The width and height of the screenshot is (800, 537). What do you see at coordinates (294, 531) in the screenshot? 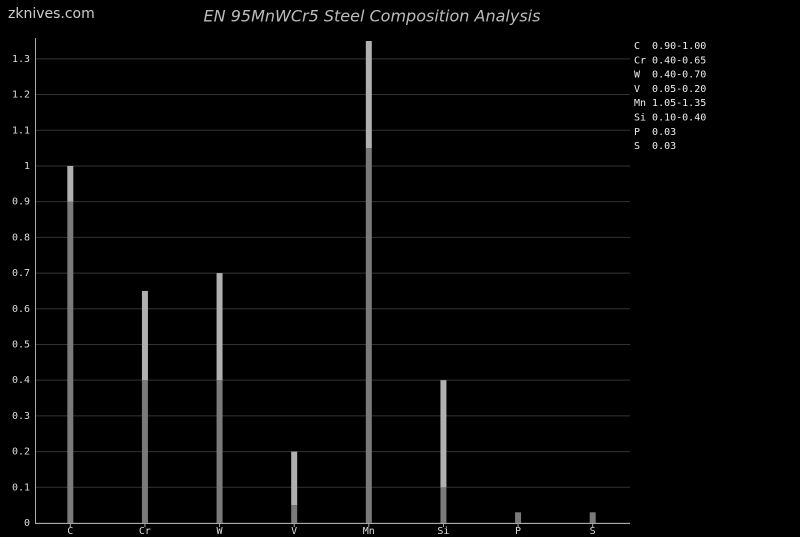
I see `x-tick-label: V` at bounding box center [294, 531].